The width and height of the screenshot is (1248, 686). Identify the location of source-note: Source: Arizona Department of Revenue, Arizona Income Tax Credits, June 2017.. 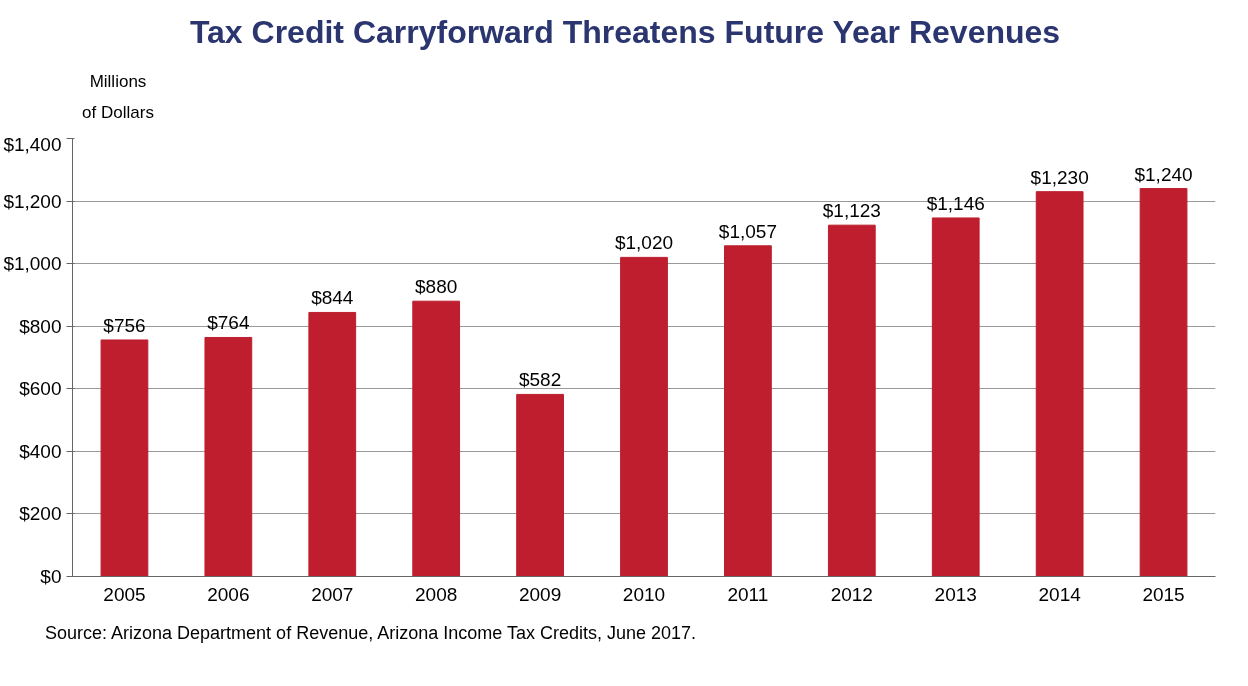
(371, 633).